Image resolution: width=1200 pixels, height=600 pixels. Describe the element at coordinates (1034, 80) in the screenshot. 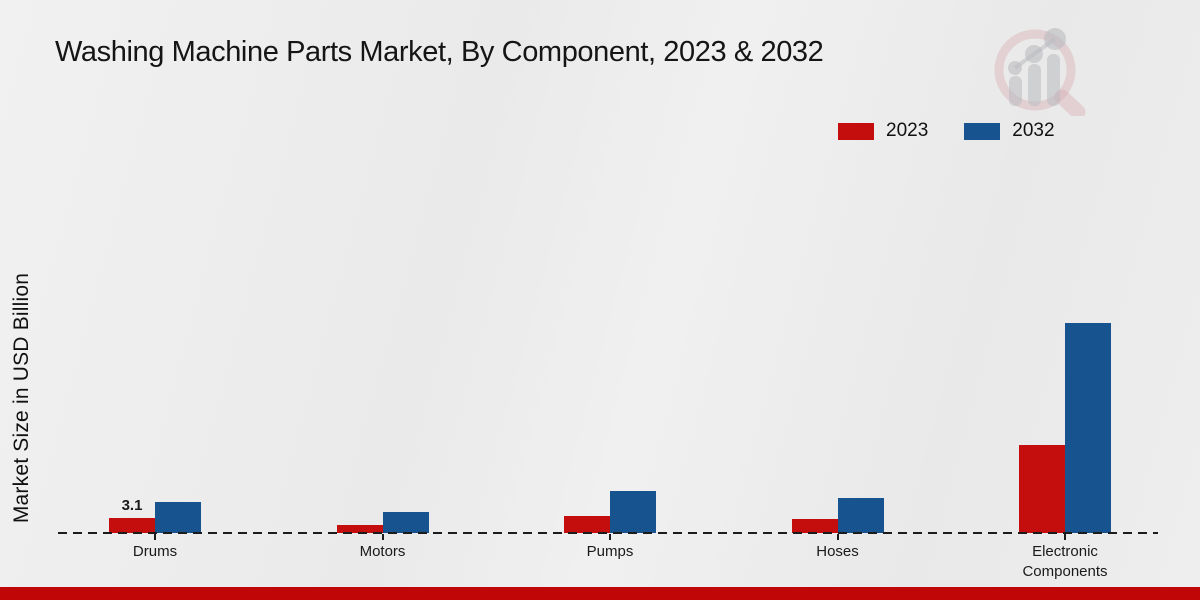

I see `growth-bars-icon` at that location.